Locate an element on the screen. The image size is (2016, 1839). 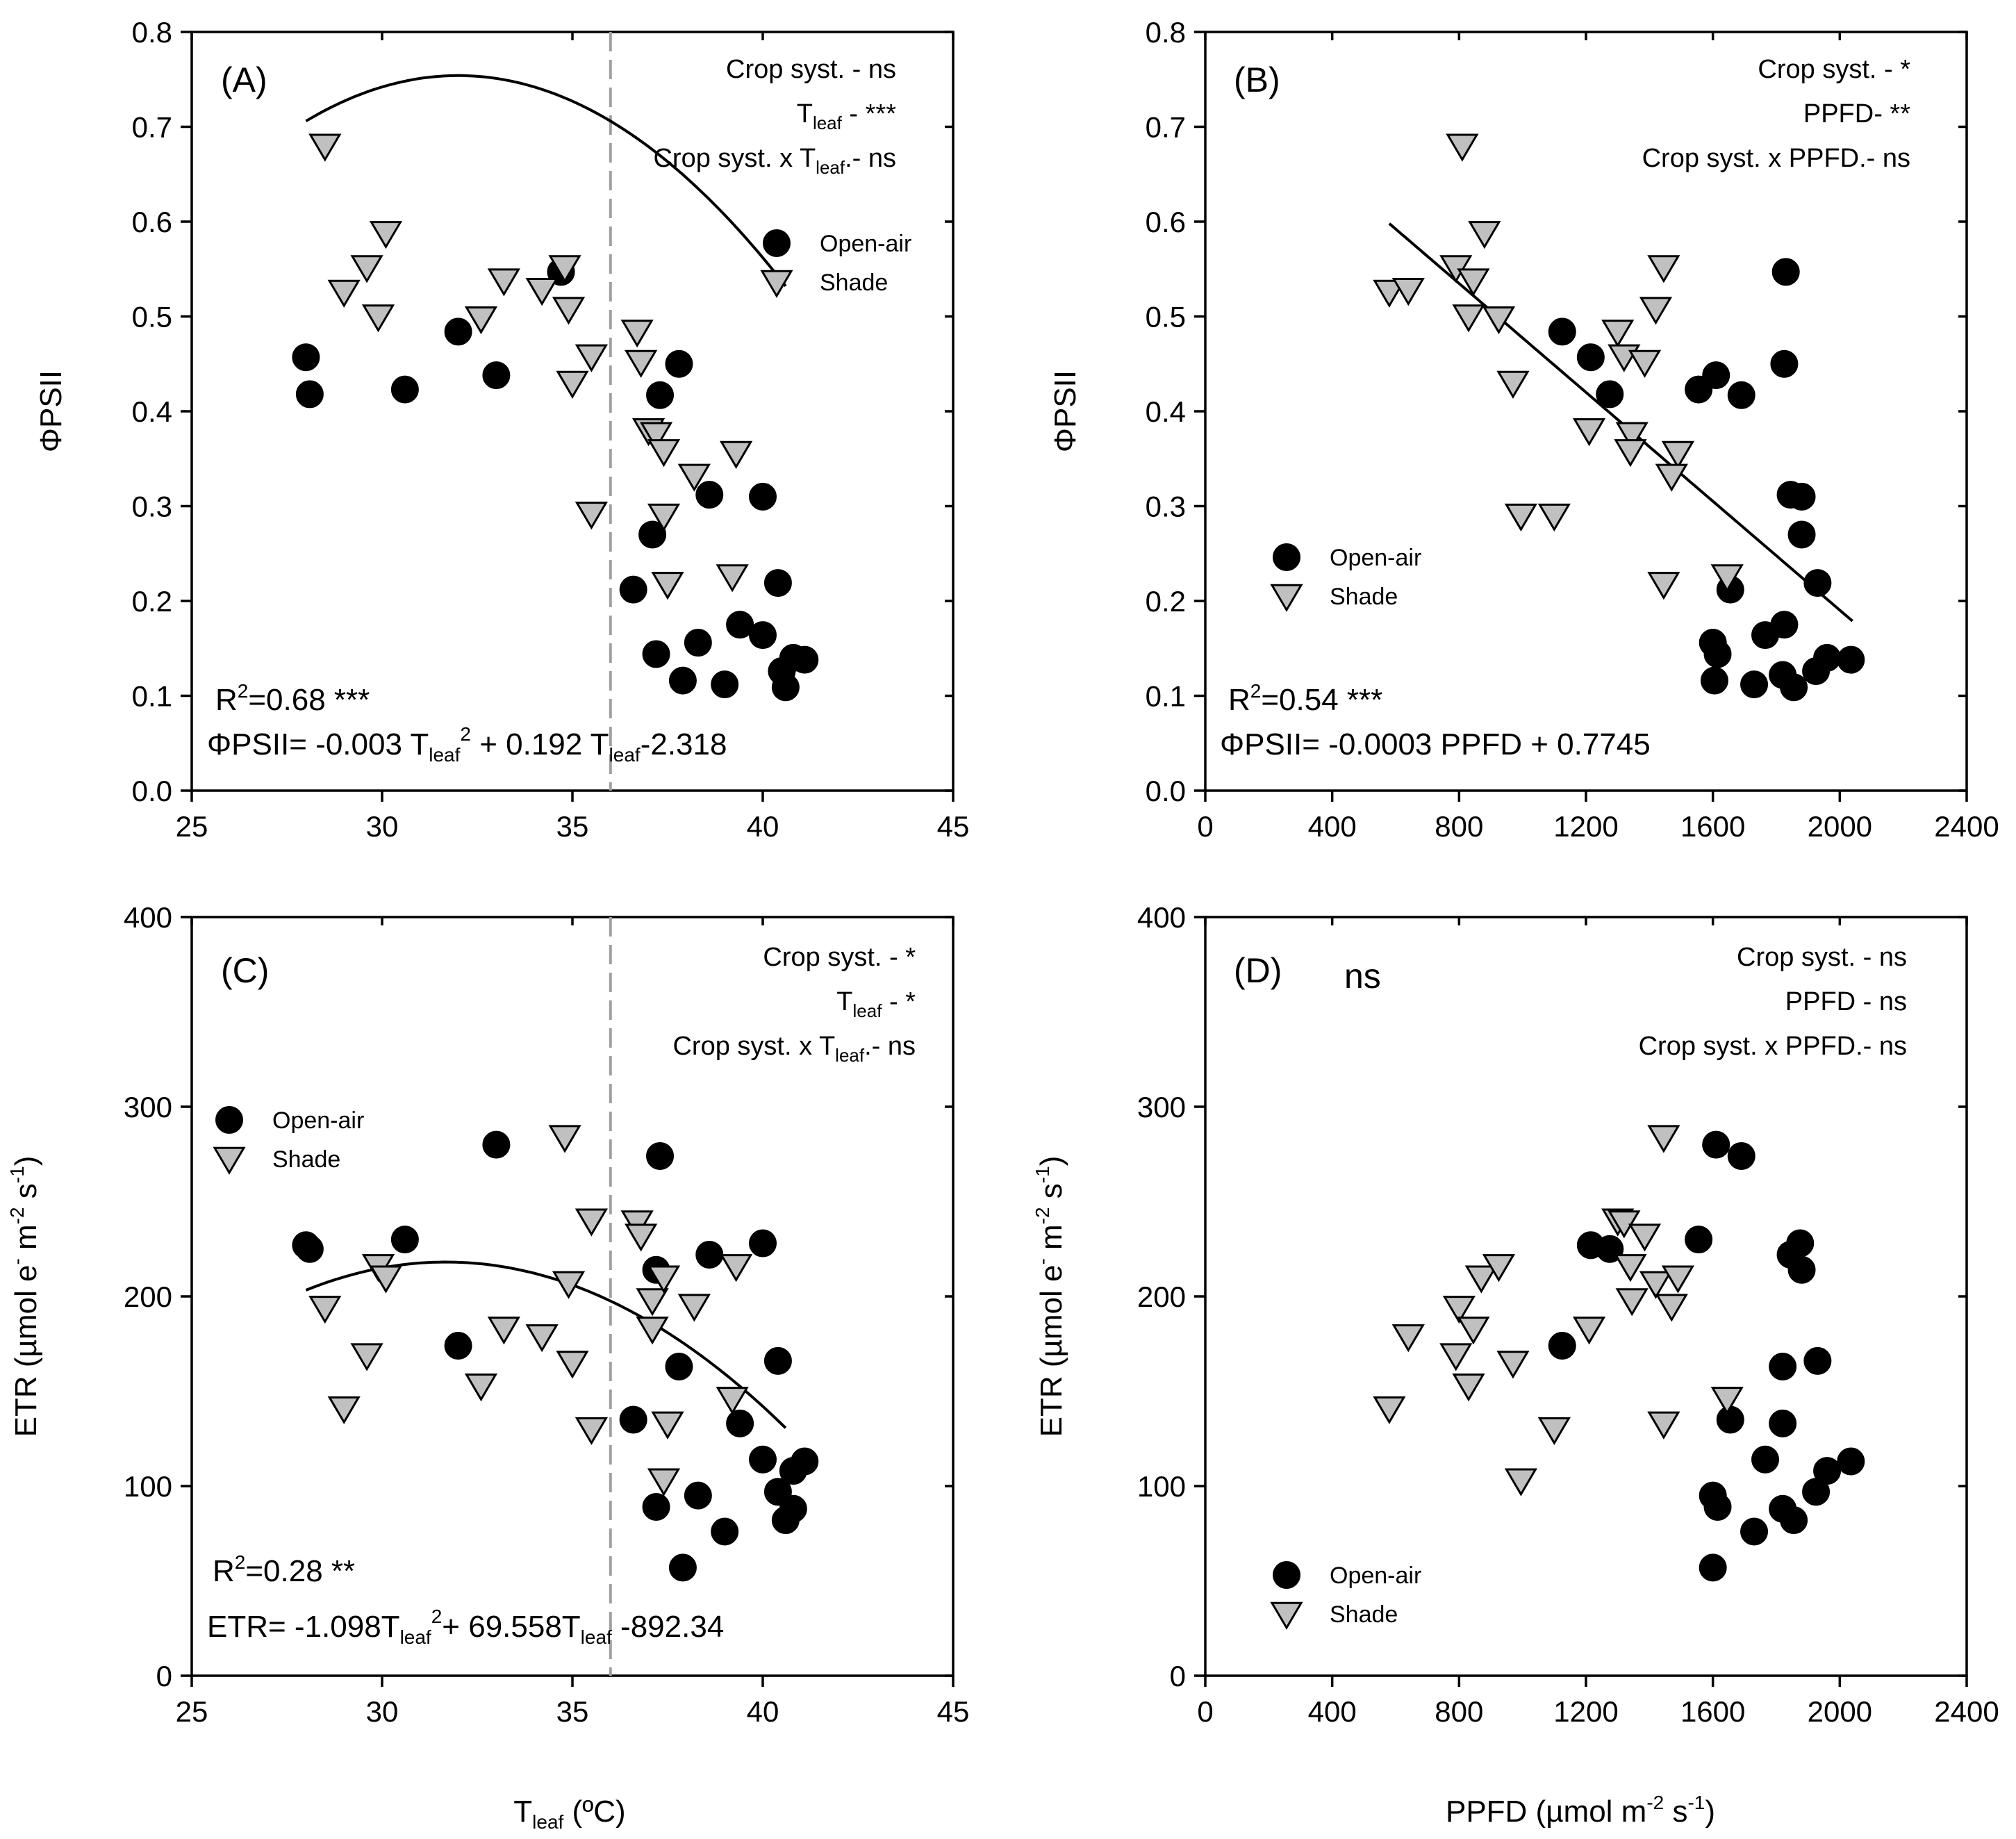
legend: Open-air Shade is located at coordinates (1345, 1595).